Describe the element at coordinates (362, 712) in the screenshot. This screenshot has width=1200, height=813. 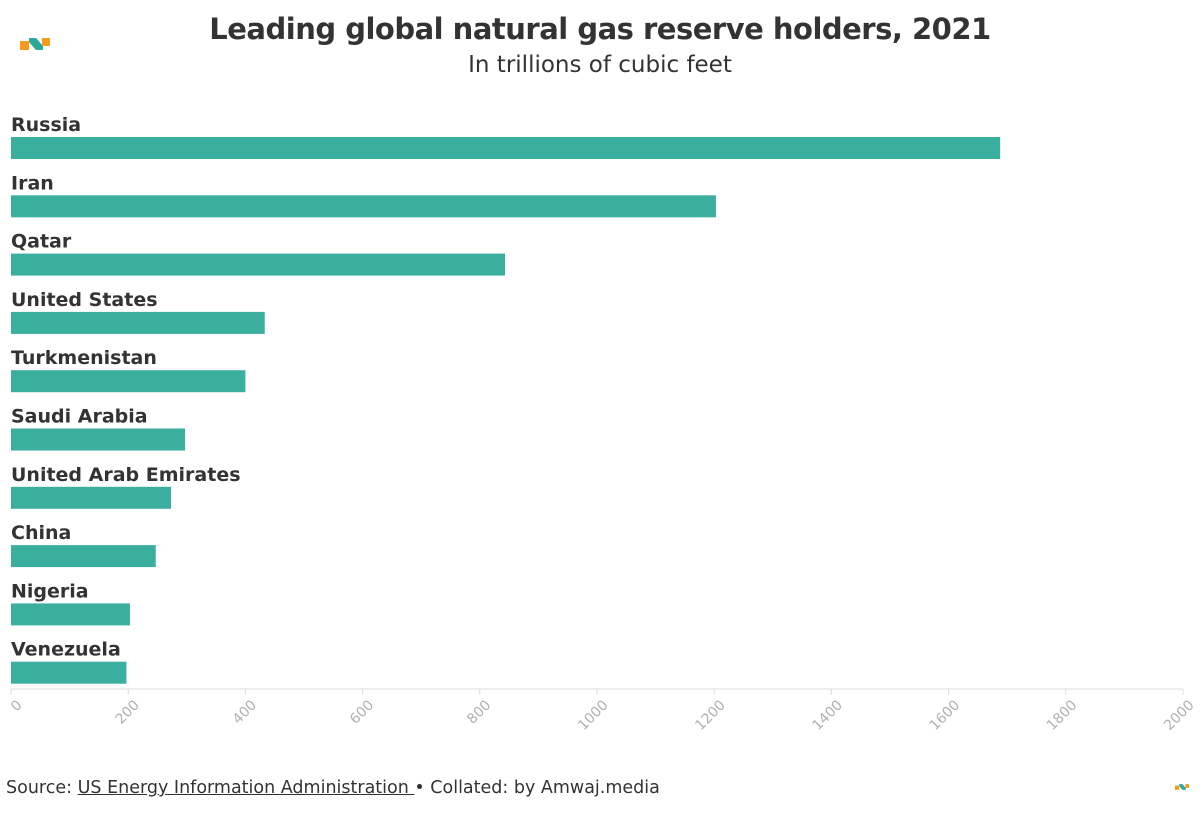
I see `x-tick-label: 600` at that location.